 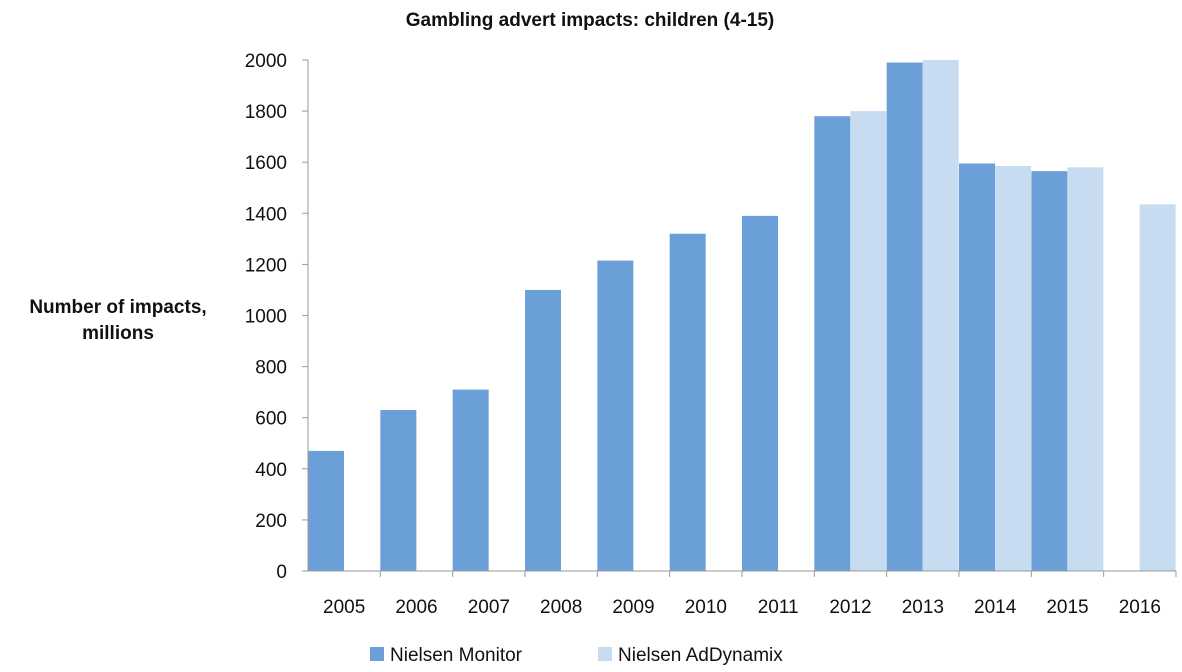 What do you see at coordinates (266, 317) in the screenshot?
I see `y-tick-label: 1000` at bounding box center [266, 317].